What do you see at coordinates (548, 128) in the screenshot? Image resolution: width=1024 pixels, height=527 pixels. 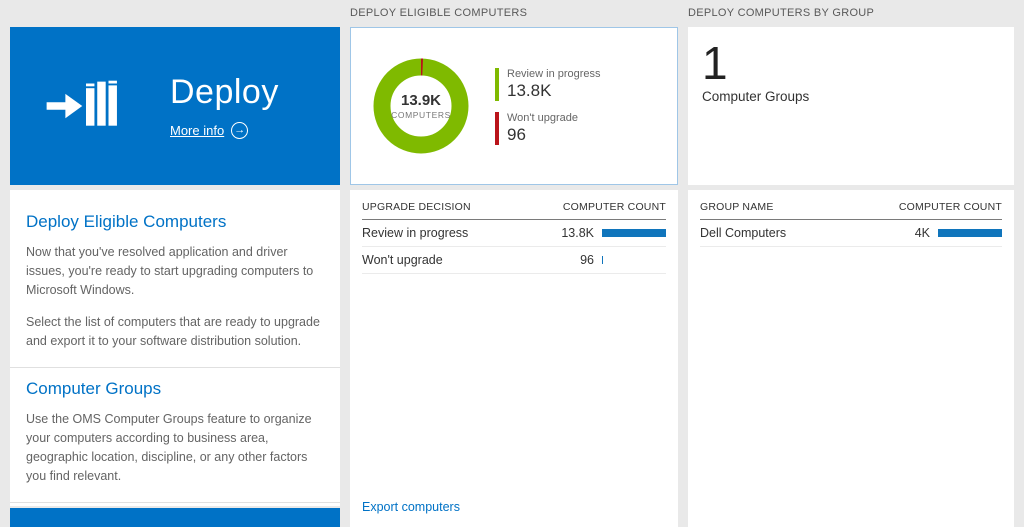 I see `legend-item-wont-upgrade: Won't upgrade 96` at bounding box center [548, 128].